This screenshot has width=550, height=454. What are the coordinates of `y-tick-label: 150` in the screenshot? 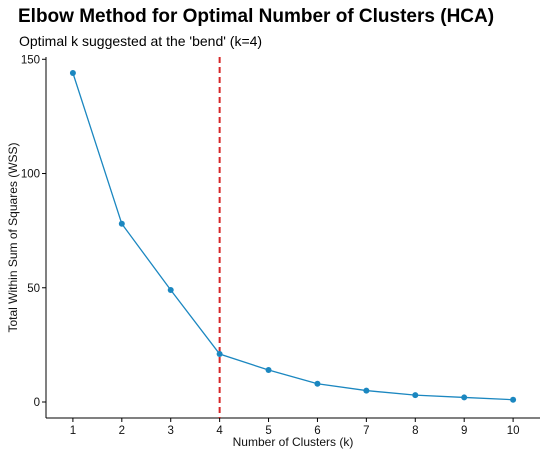 It's located at (30, 60).